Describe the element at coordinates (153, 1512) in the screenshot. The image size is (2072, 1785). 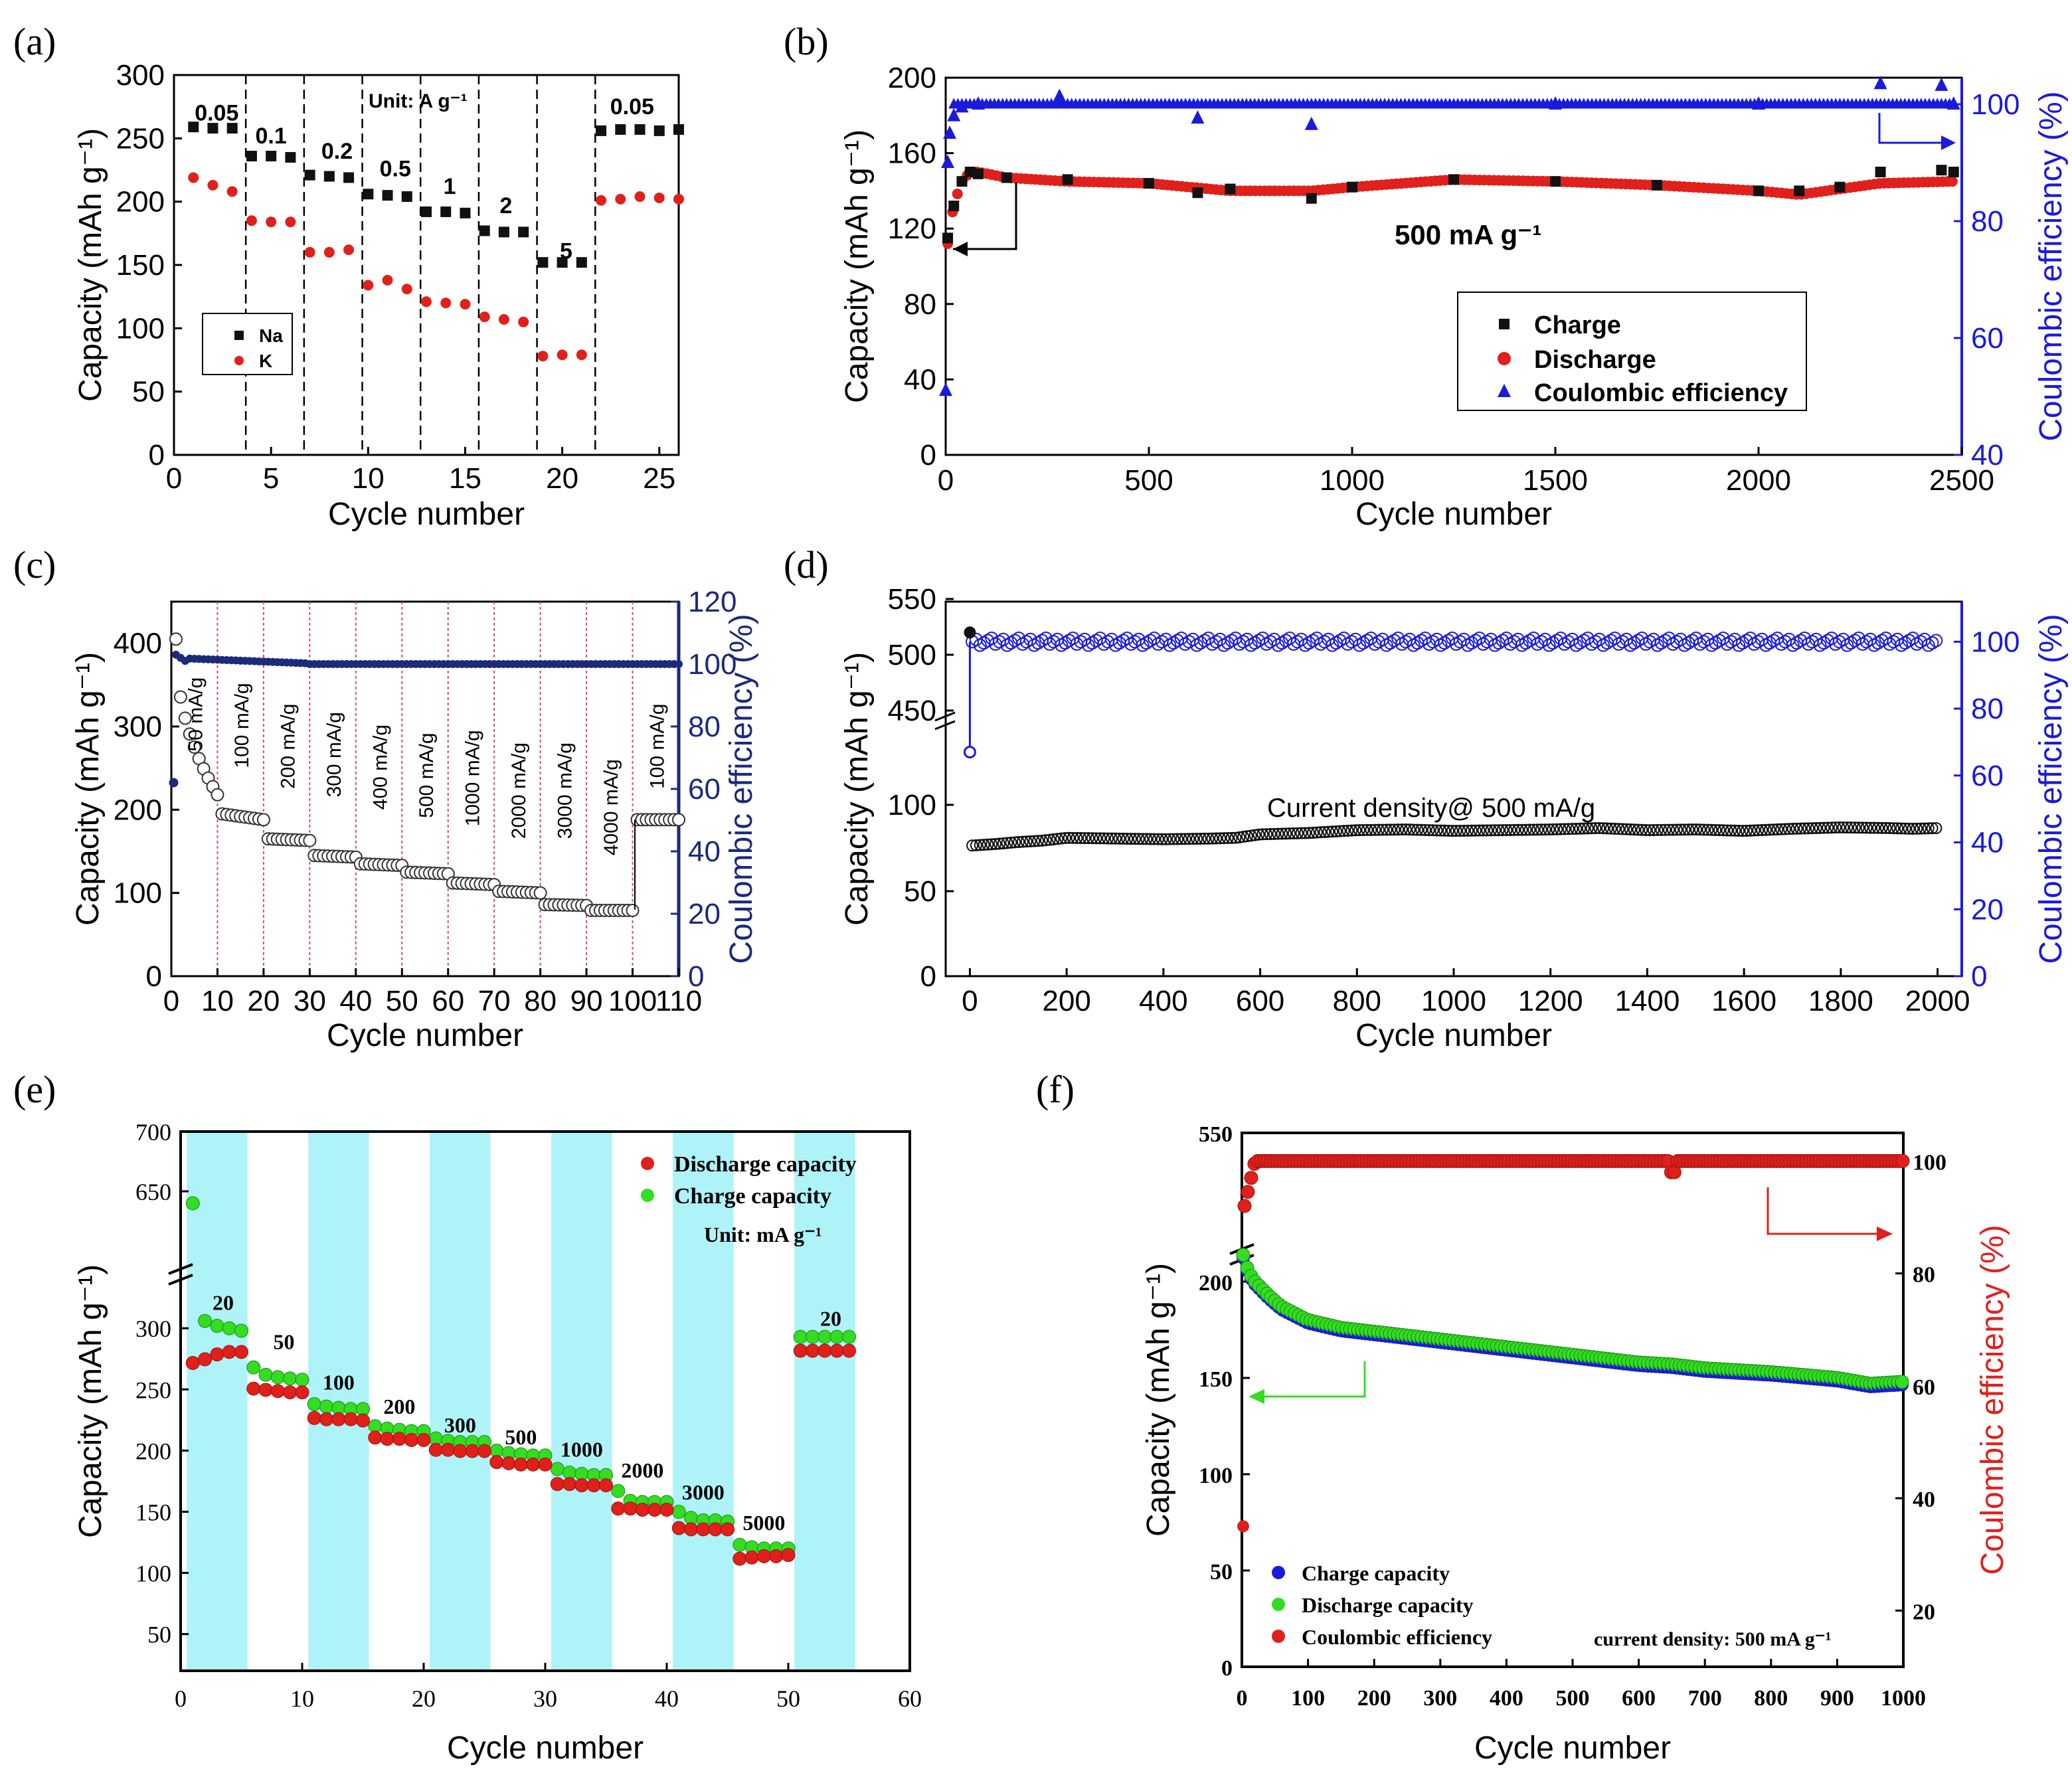
I see `y-tick-label: 150` at that location.